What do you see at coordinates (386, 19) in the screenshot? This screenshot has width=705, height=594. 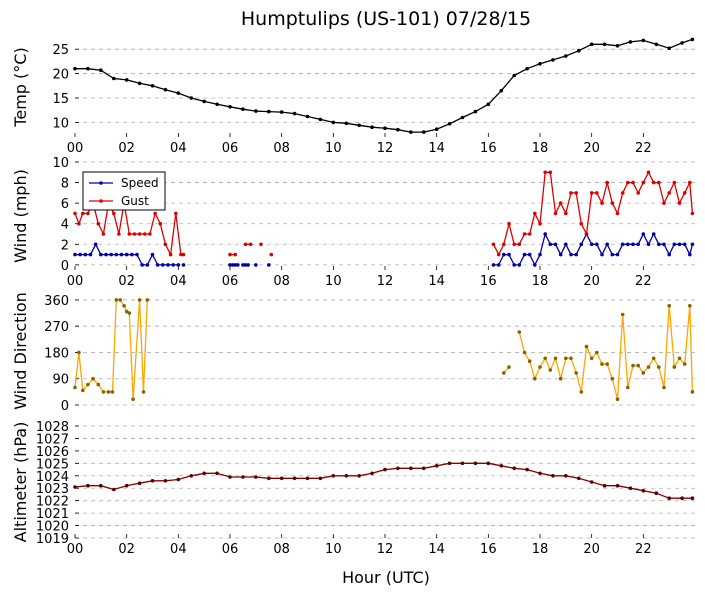 I see `chart-title: Humptulips (US-101) 07/28/15` at bounding box center [386, 19].